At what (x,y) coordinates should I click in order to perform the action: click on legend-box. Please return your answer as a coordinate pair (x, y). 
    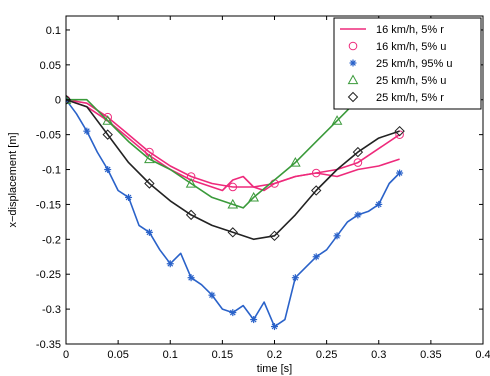
    Looking at the image, I should click on (407, 63).